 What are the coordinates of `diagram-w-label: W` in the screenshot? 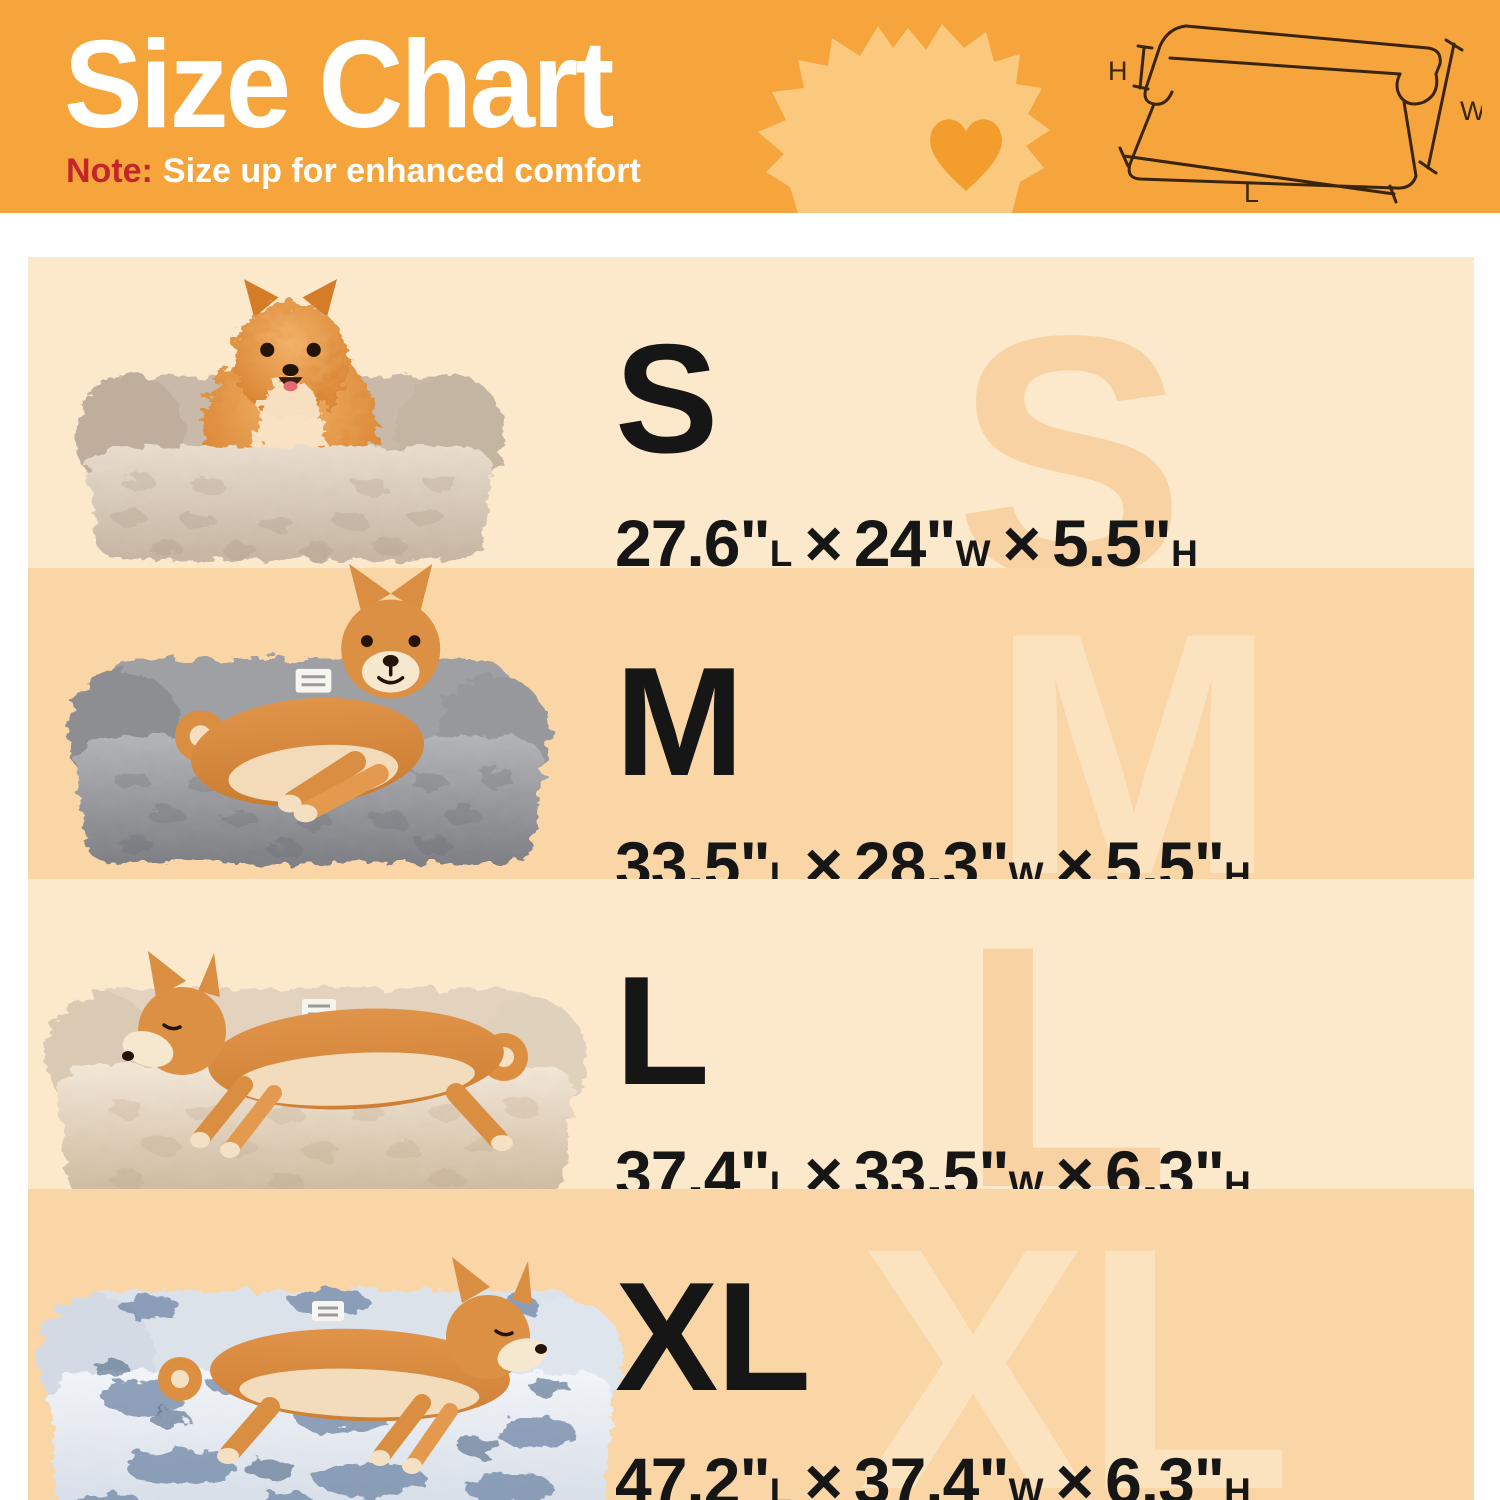 It's located at (1471, 111).